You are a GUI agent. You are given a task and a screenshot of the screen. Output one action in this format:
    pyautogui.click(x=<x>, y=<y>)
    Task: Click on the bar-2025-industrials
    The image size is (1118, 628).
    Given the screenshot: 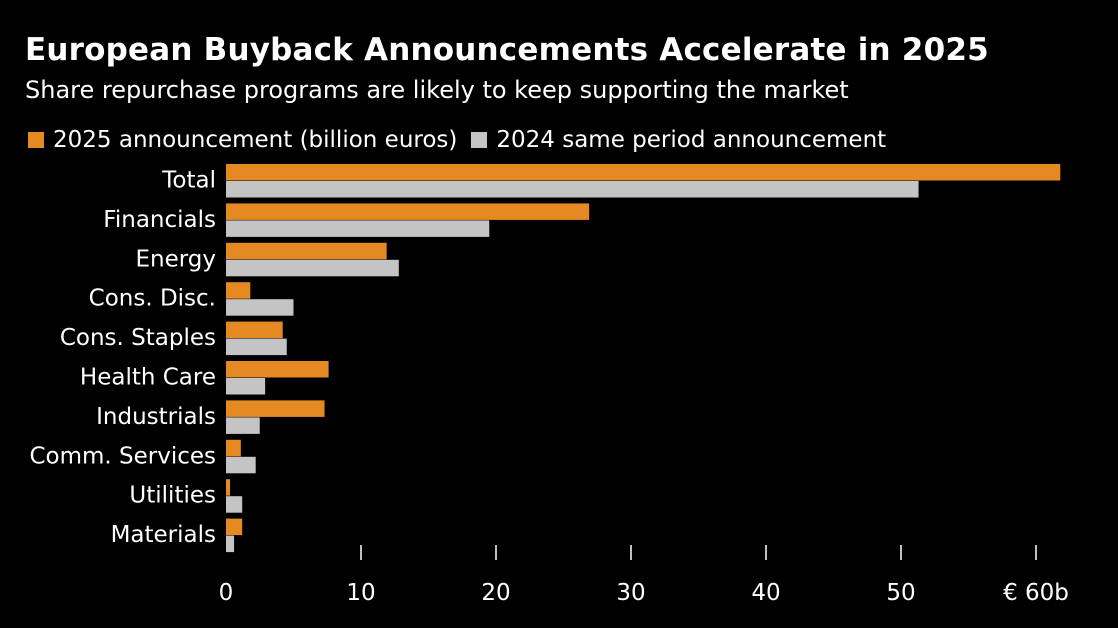 What is the action you would take?
    pyautogui.click(x=275, y=408)
    